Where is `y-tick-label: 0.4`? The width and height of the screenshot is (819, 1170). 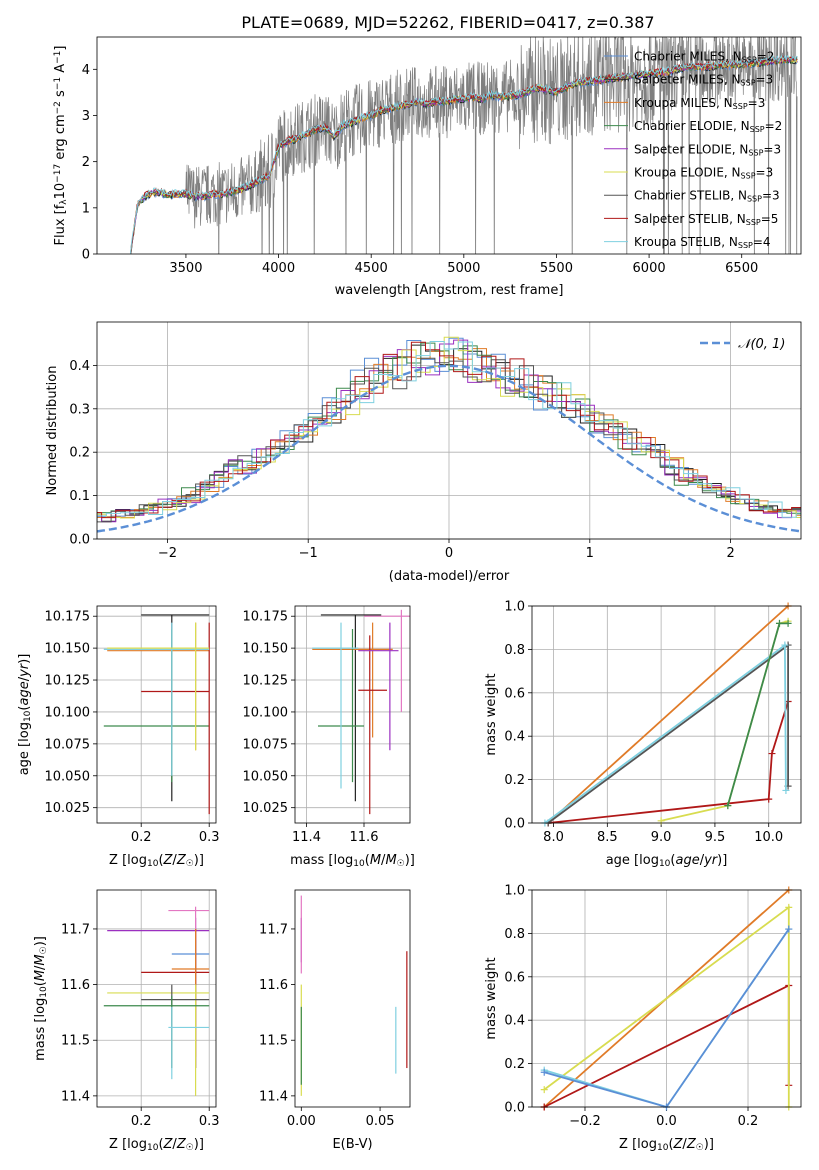
y-tick-label: 0.4 is located at coordinates (514, 1021).